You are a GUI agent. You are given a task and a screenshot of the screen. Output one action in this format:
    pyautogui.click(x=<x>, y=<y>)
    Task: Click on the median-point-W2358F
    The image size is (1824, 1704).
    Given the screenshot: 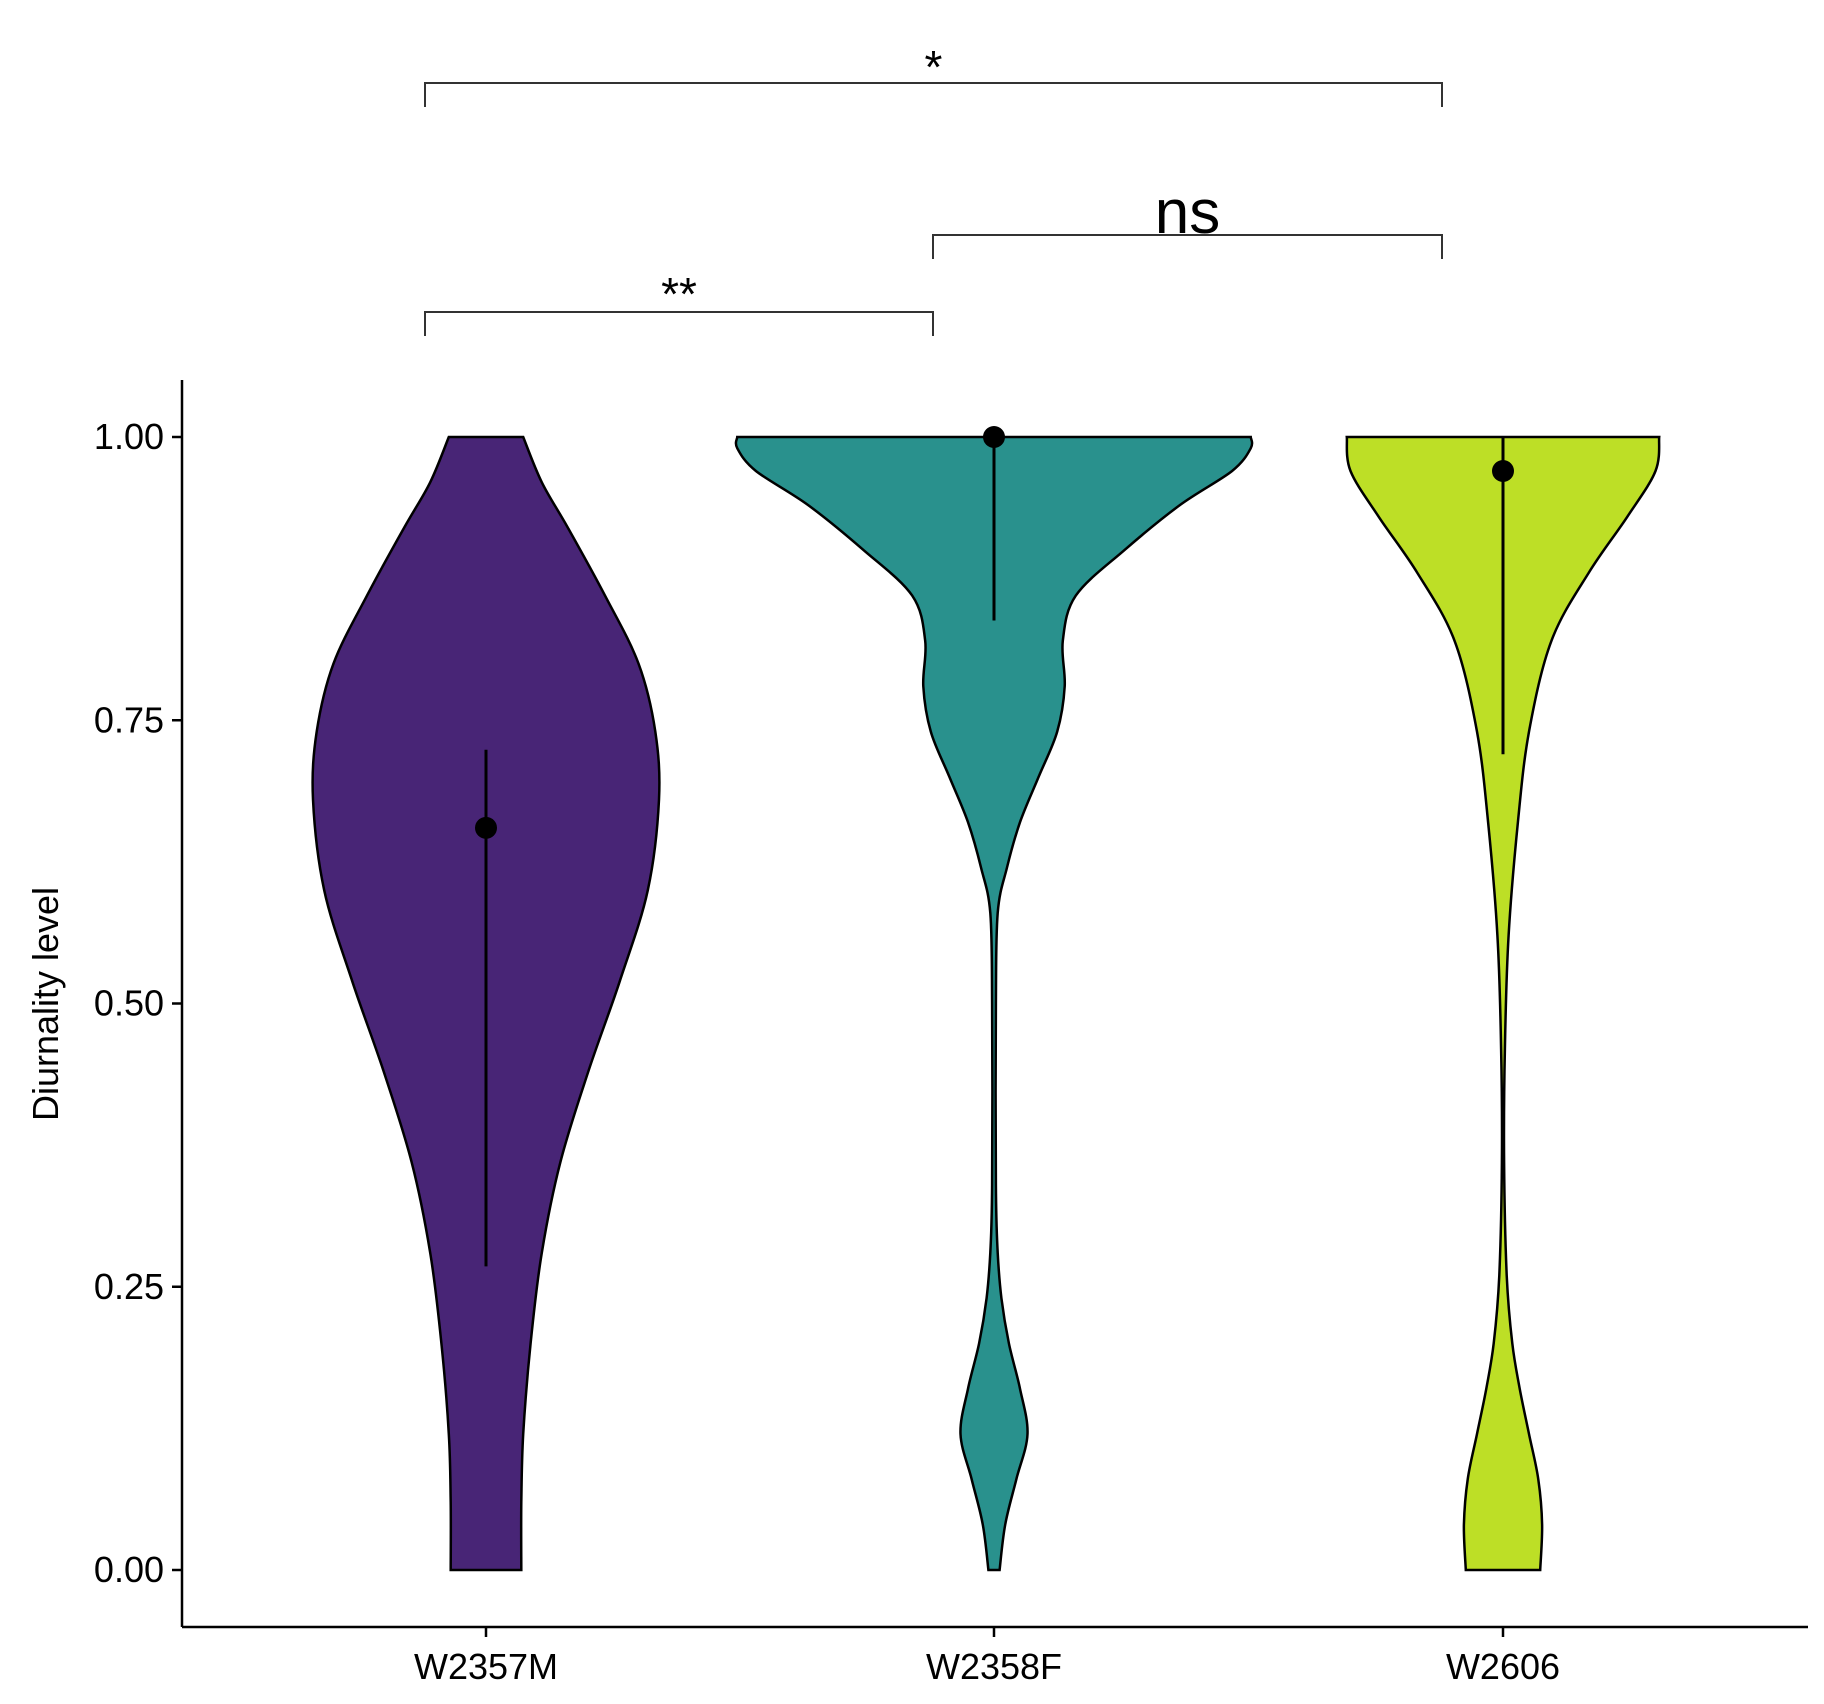 What is the action you would take?
    pyautogui.click(x=994, y=437)
    